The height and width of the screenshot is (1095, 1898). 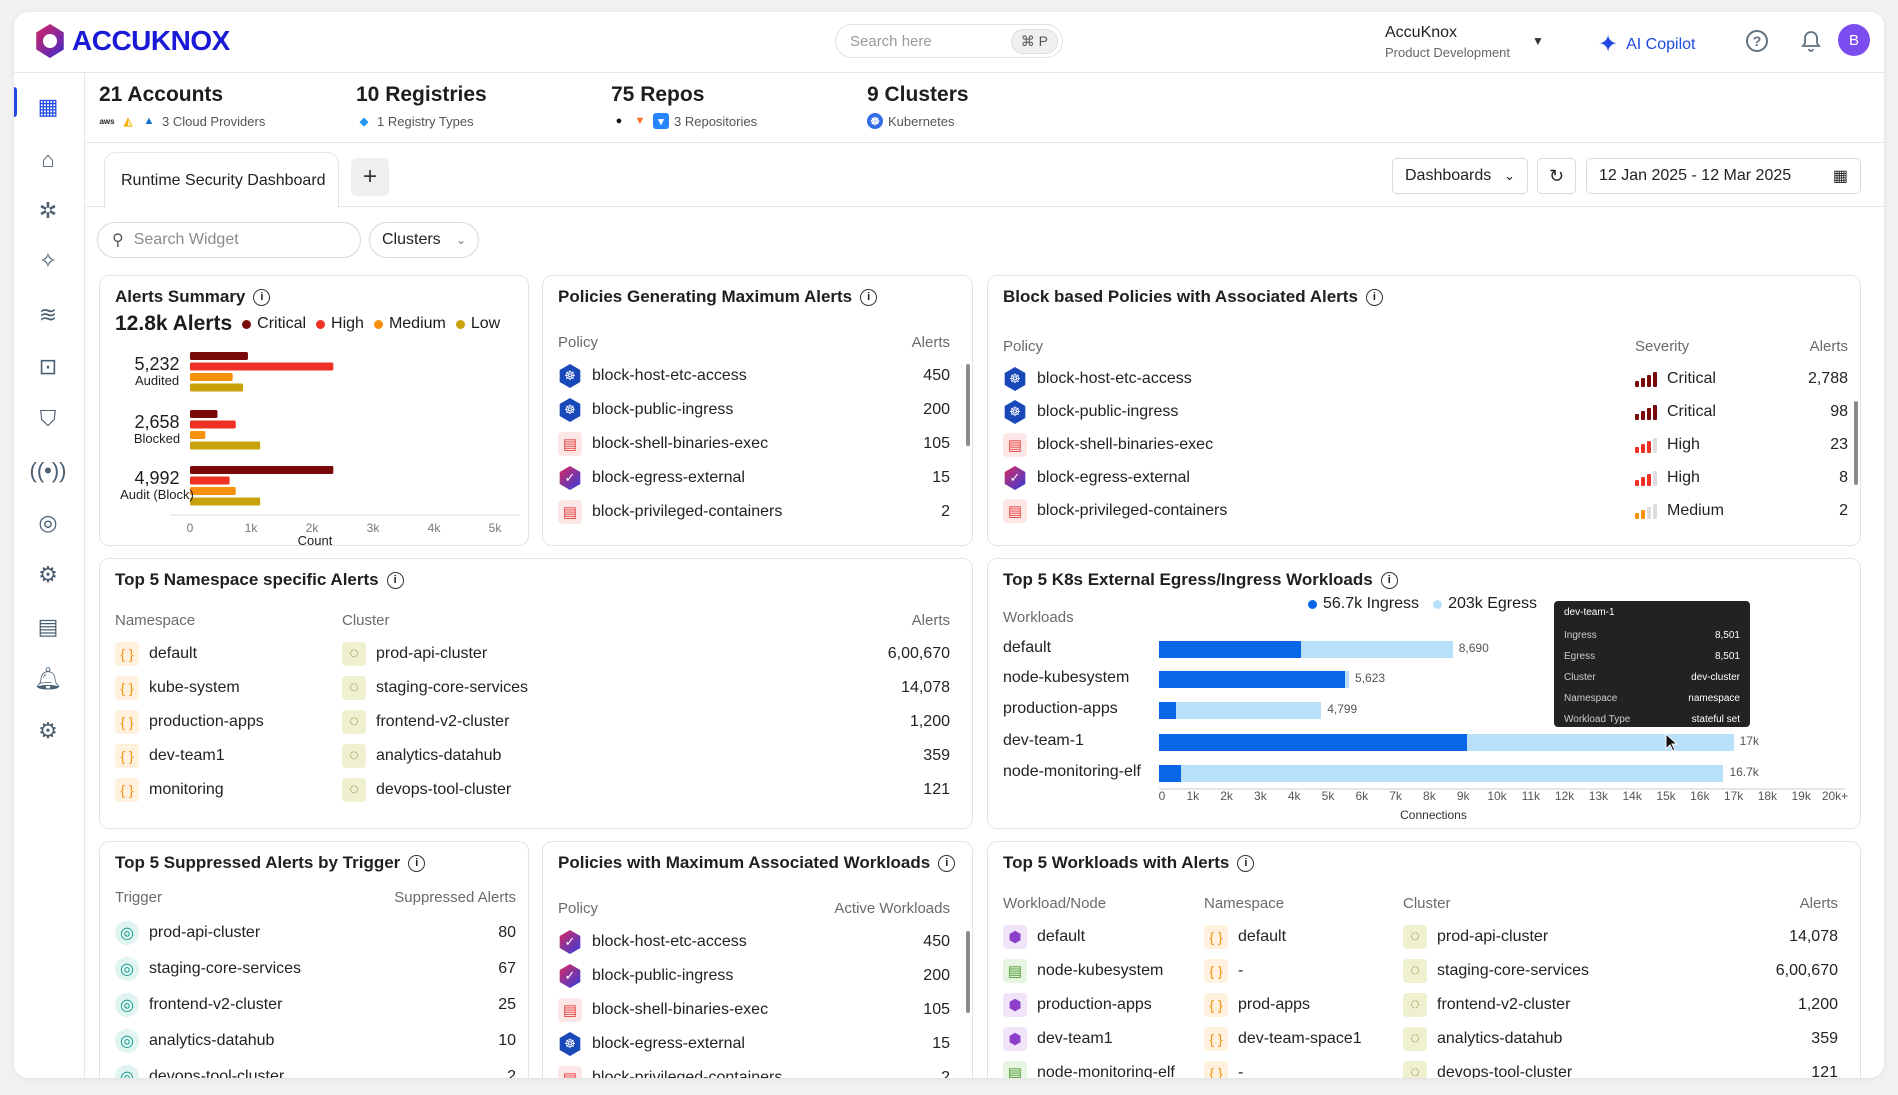 I want to click on notifications-icon: 🔔︎, so click(x=48, y=678).